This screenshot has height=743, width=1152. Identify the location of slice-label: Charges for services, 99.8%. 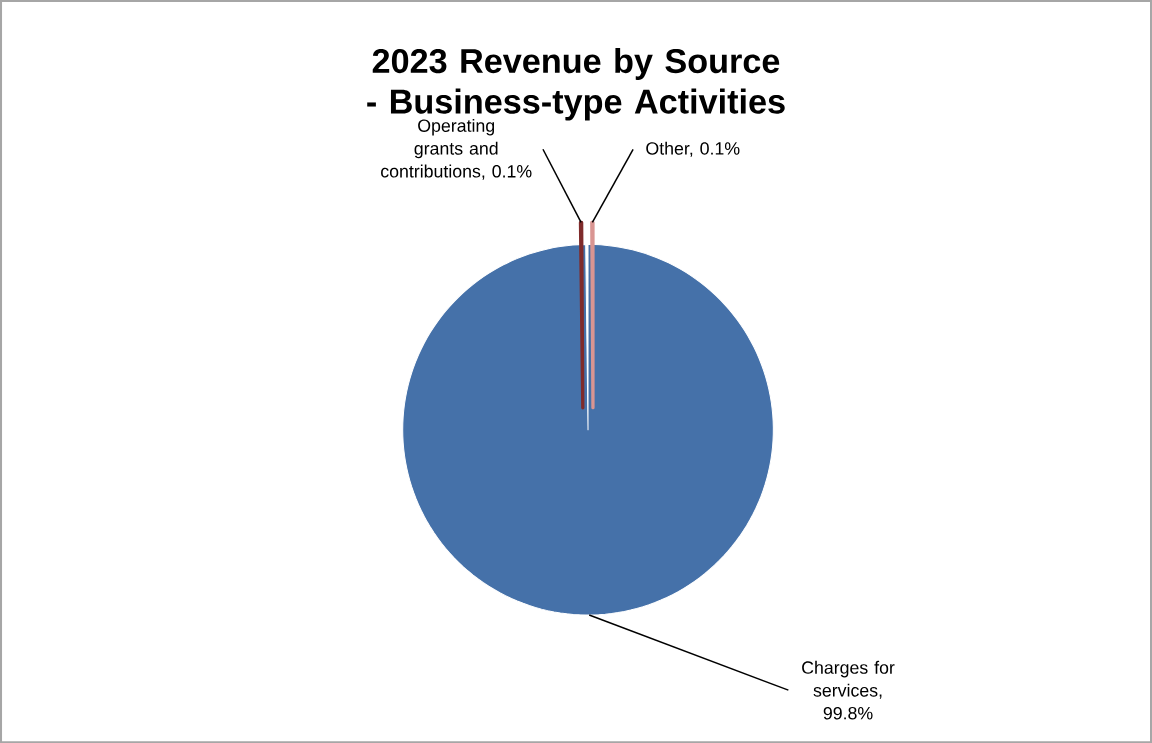
(848, 690).